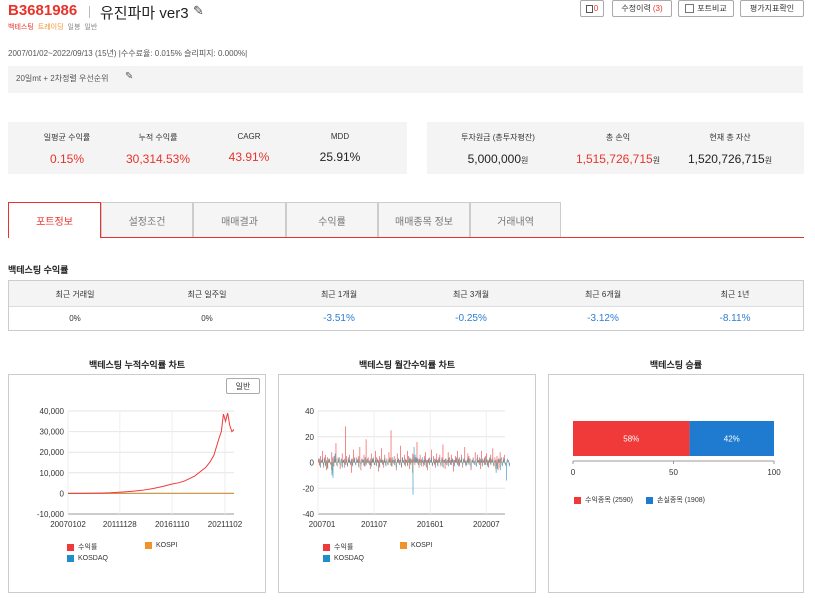 Image resolution: width=815 pixels, height=601 pixels. What do you see at coordinates (772, 8) in the screenshot?
I see `eval-metrics-button: 평가지표확인` at bounding box center [772, 8].